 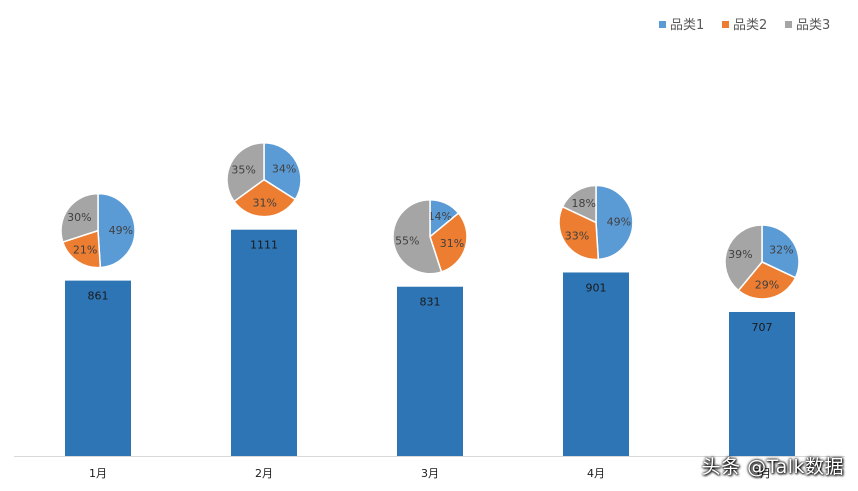 What do you see at coordinates (762, 327) in the screenshot?
I see `bar-value-label: 707` at bounding box center [762, 327].